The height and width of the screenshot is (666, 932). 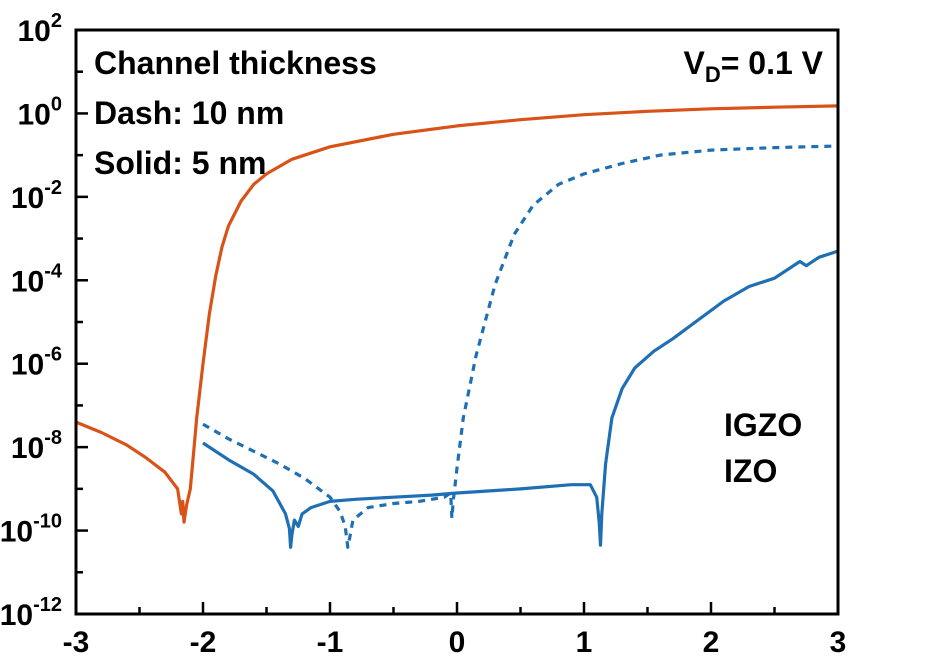 I want to click on annotation-vd: VD= 0.1 V, so click(x=753, y=66).